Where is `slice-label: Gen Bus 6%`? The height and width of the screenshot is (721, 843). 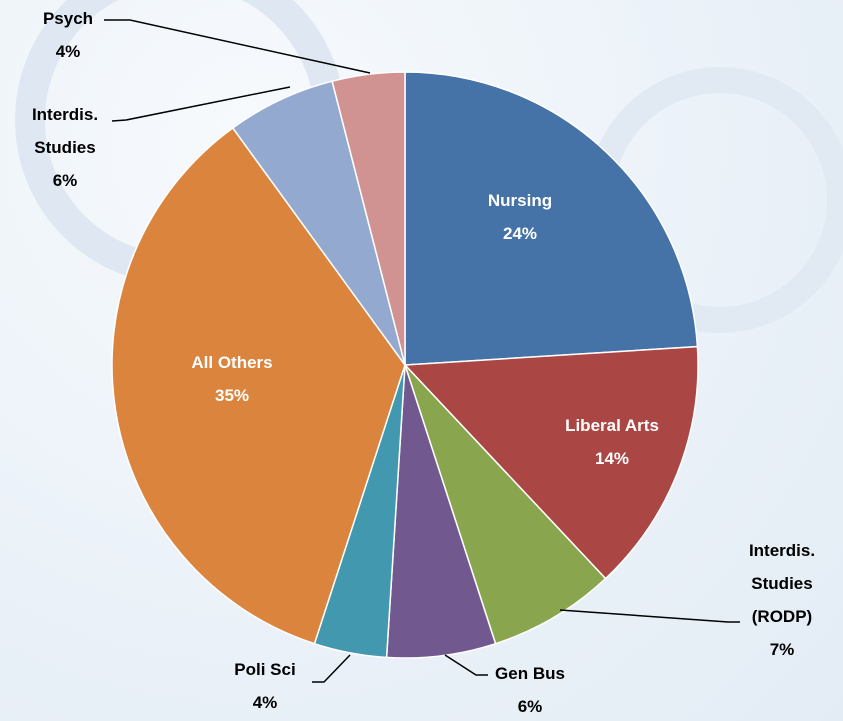
slice-label: Gen Bus 6% is located at coordinates (530, 689).